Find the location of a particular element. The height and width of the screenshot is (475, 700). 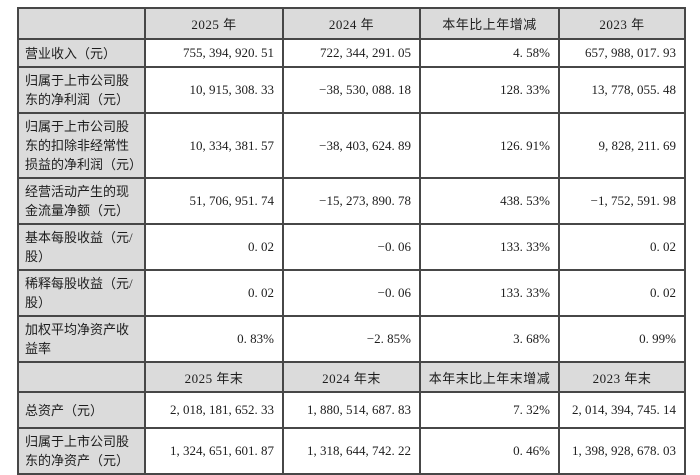

column-header-2025: 2025 年 is located at coordinates (214, 23).